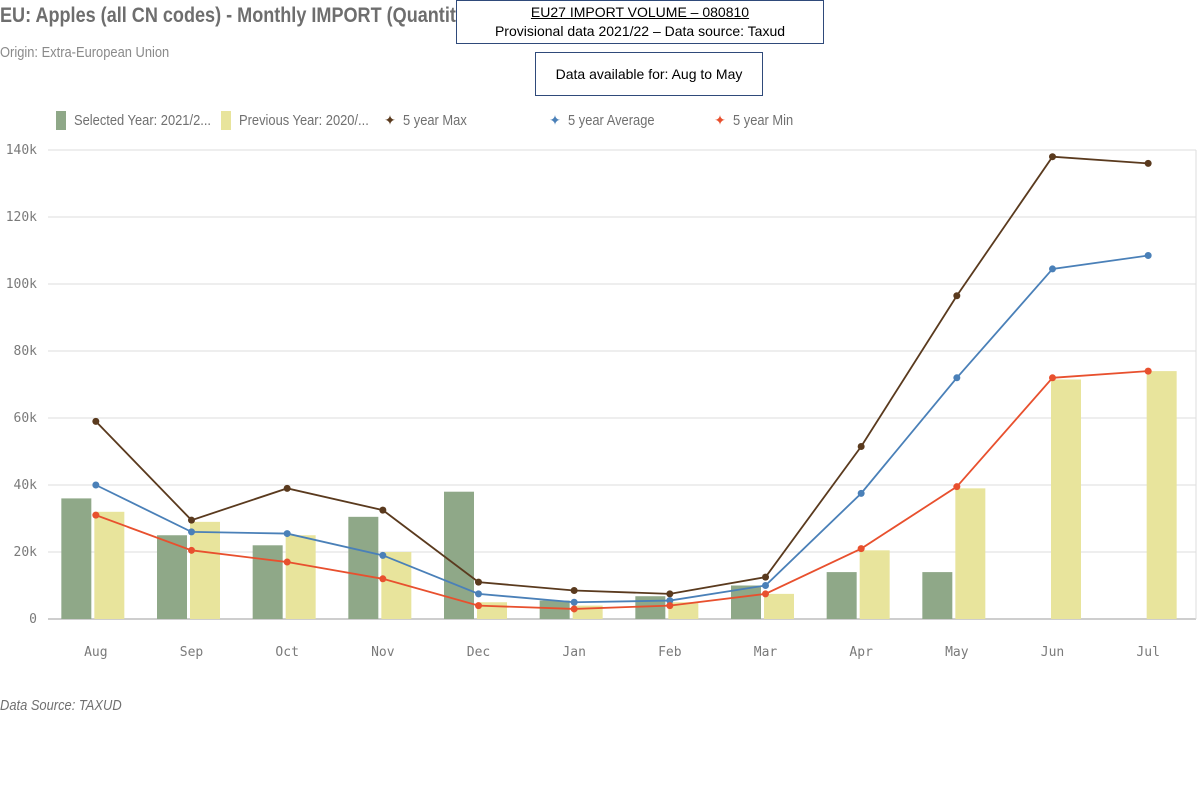  What do you see at coordinates (649, 74) in the screenshot?
I see `availability-box: Data available for: Aug to May` at bounding box center [649, 74].